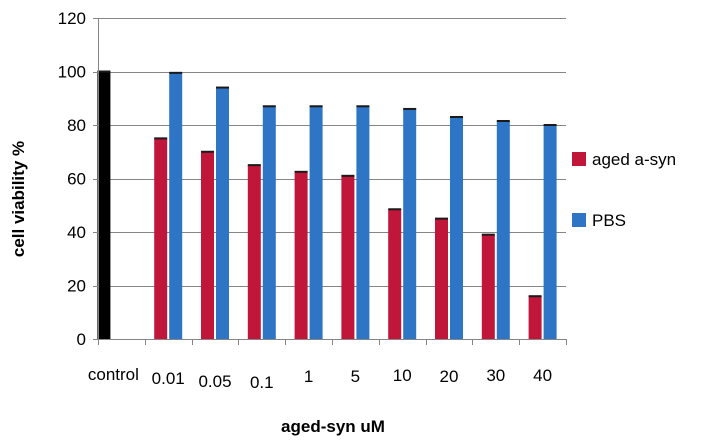 This screenshot has height=442, width=709. I want to click on y-tick-label: 120, so click(72, 18).